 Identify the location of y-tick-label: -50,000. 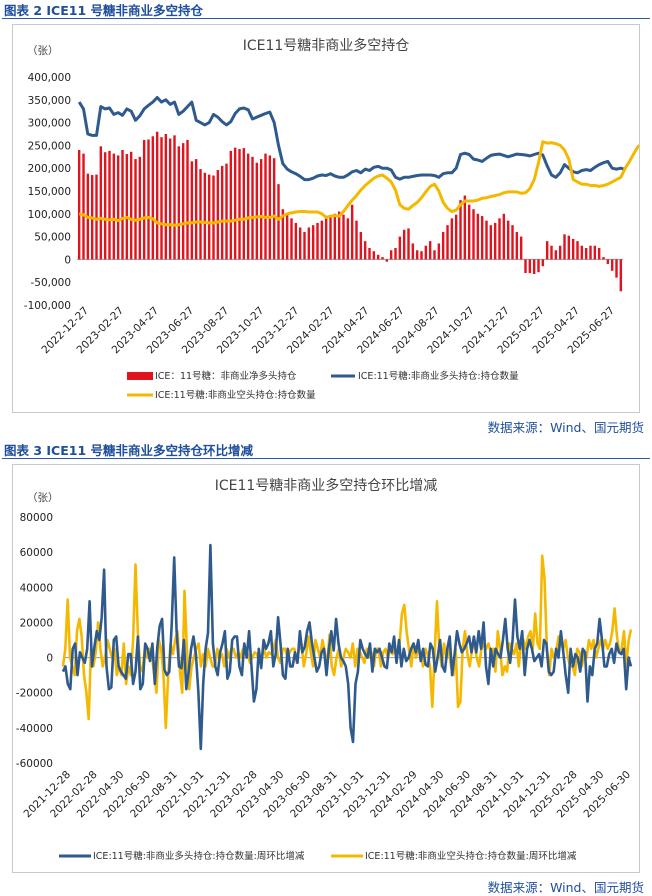
(50, 283).